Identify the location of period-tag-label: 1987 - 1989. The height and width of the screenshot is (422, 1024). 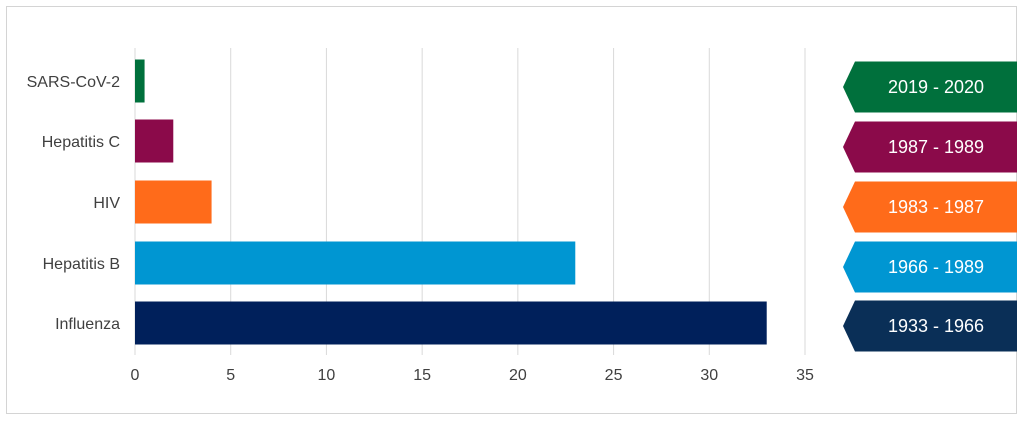
(936, 147).